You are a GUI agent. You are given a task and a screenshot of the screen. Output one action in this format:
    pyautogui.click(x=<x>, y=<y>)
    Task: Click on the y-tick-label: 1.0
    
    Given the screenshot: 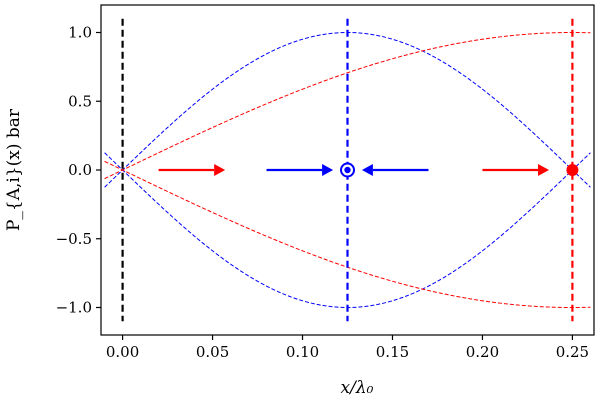 What is the action you would take?
    pyautogui.click(x=80, y=33)
    